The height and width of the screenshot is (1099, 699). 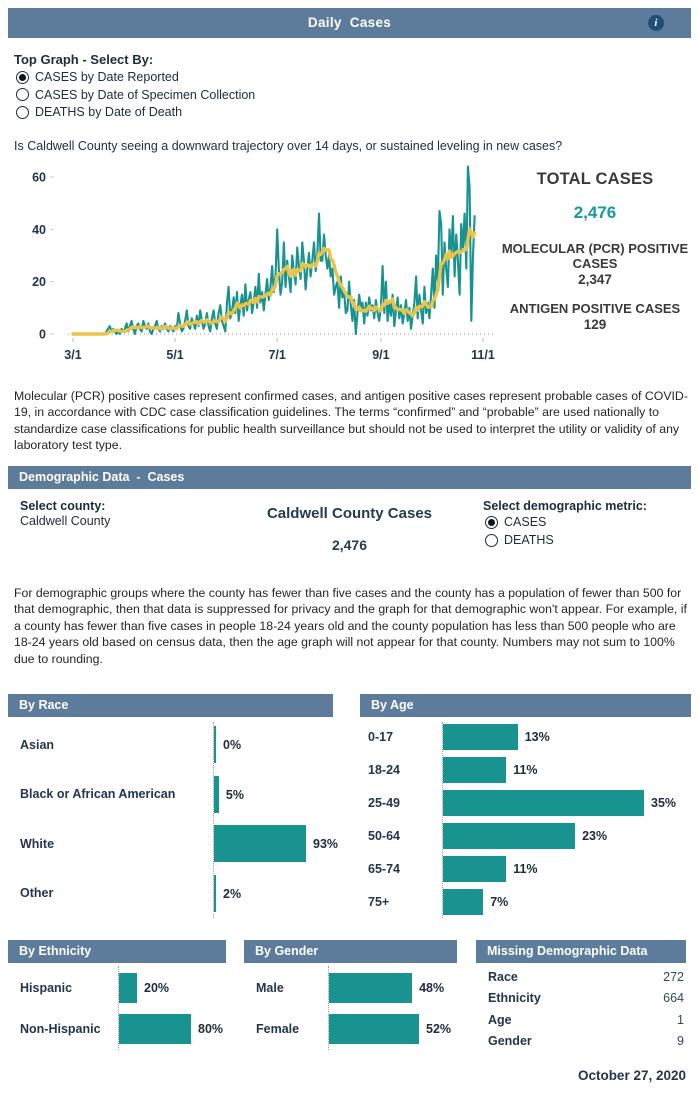 What do you see at coordinates (379, 902) in the screenshot?
I see `age-label-75plus: 75+` at bounding box center [379, 902].